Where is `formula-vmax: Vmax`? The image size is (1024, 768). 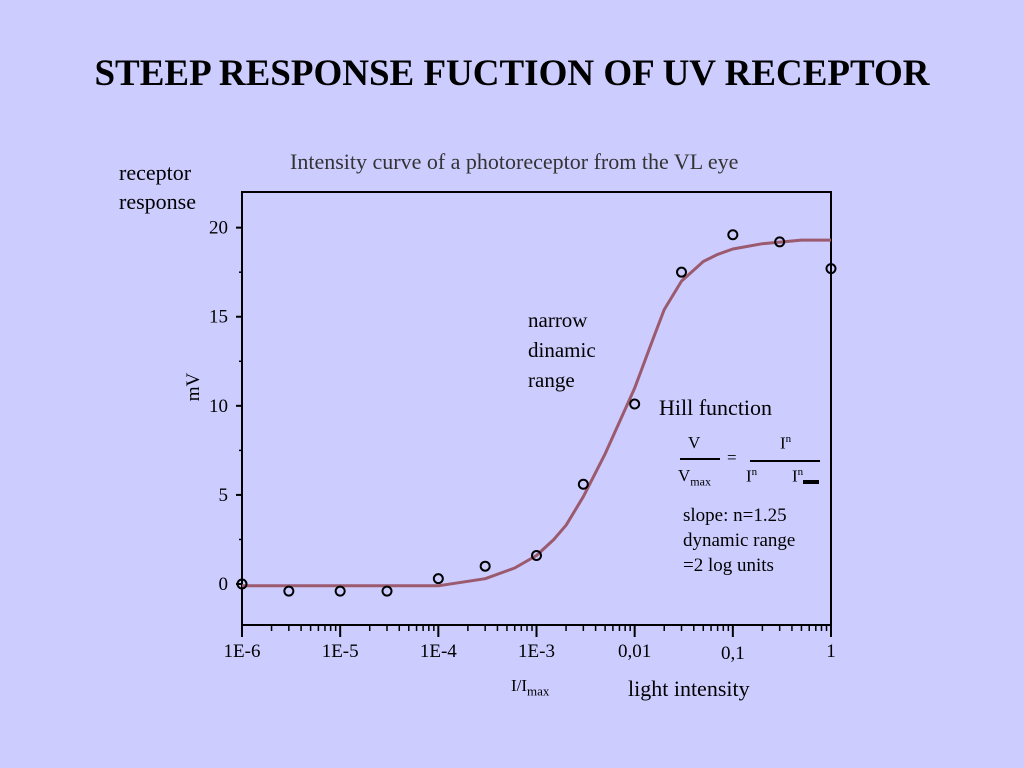 formula-vmax: Vmax is located at coordinates (694, 477).